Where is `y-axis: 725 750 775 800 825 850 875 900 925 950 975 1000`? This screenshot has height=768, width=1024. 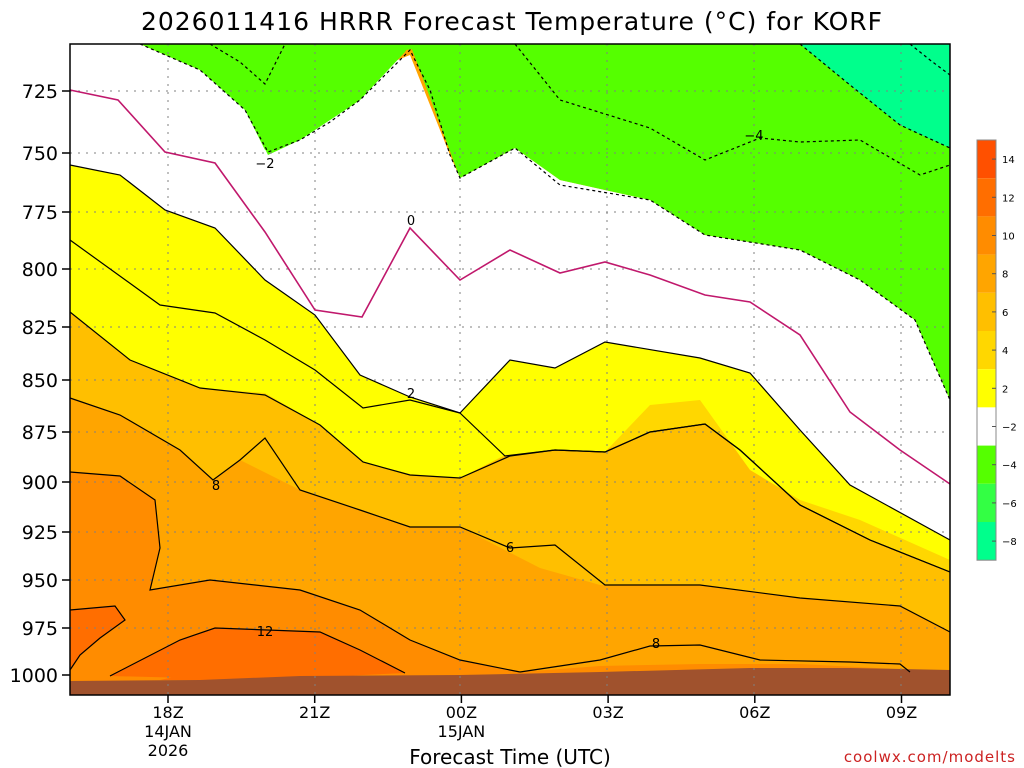
y-axis: 725 750 775 800 825 850 875 900 925 950 975 1000 is located at coordinates (40, 384).